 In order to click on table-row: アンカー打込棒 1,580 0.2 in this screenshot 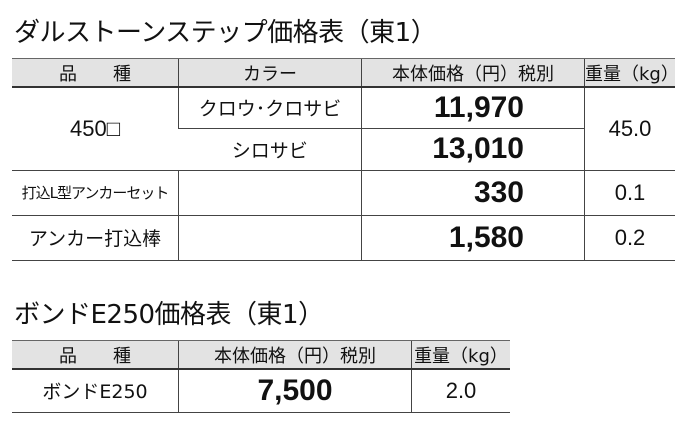, I will do `click(343, 238)`.